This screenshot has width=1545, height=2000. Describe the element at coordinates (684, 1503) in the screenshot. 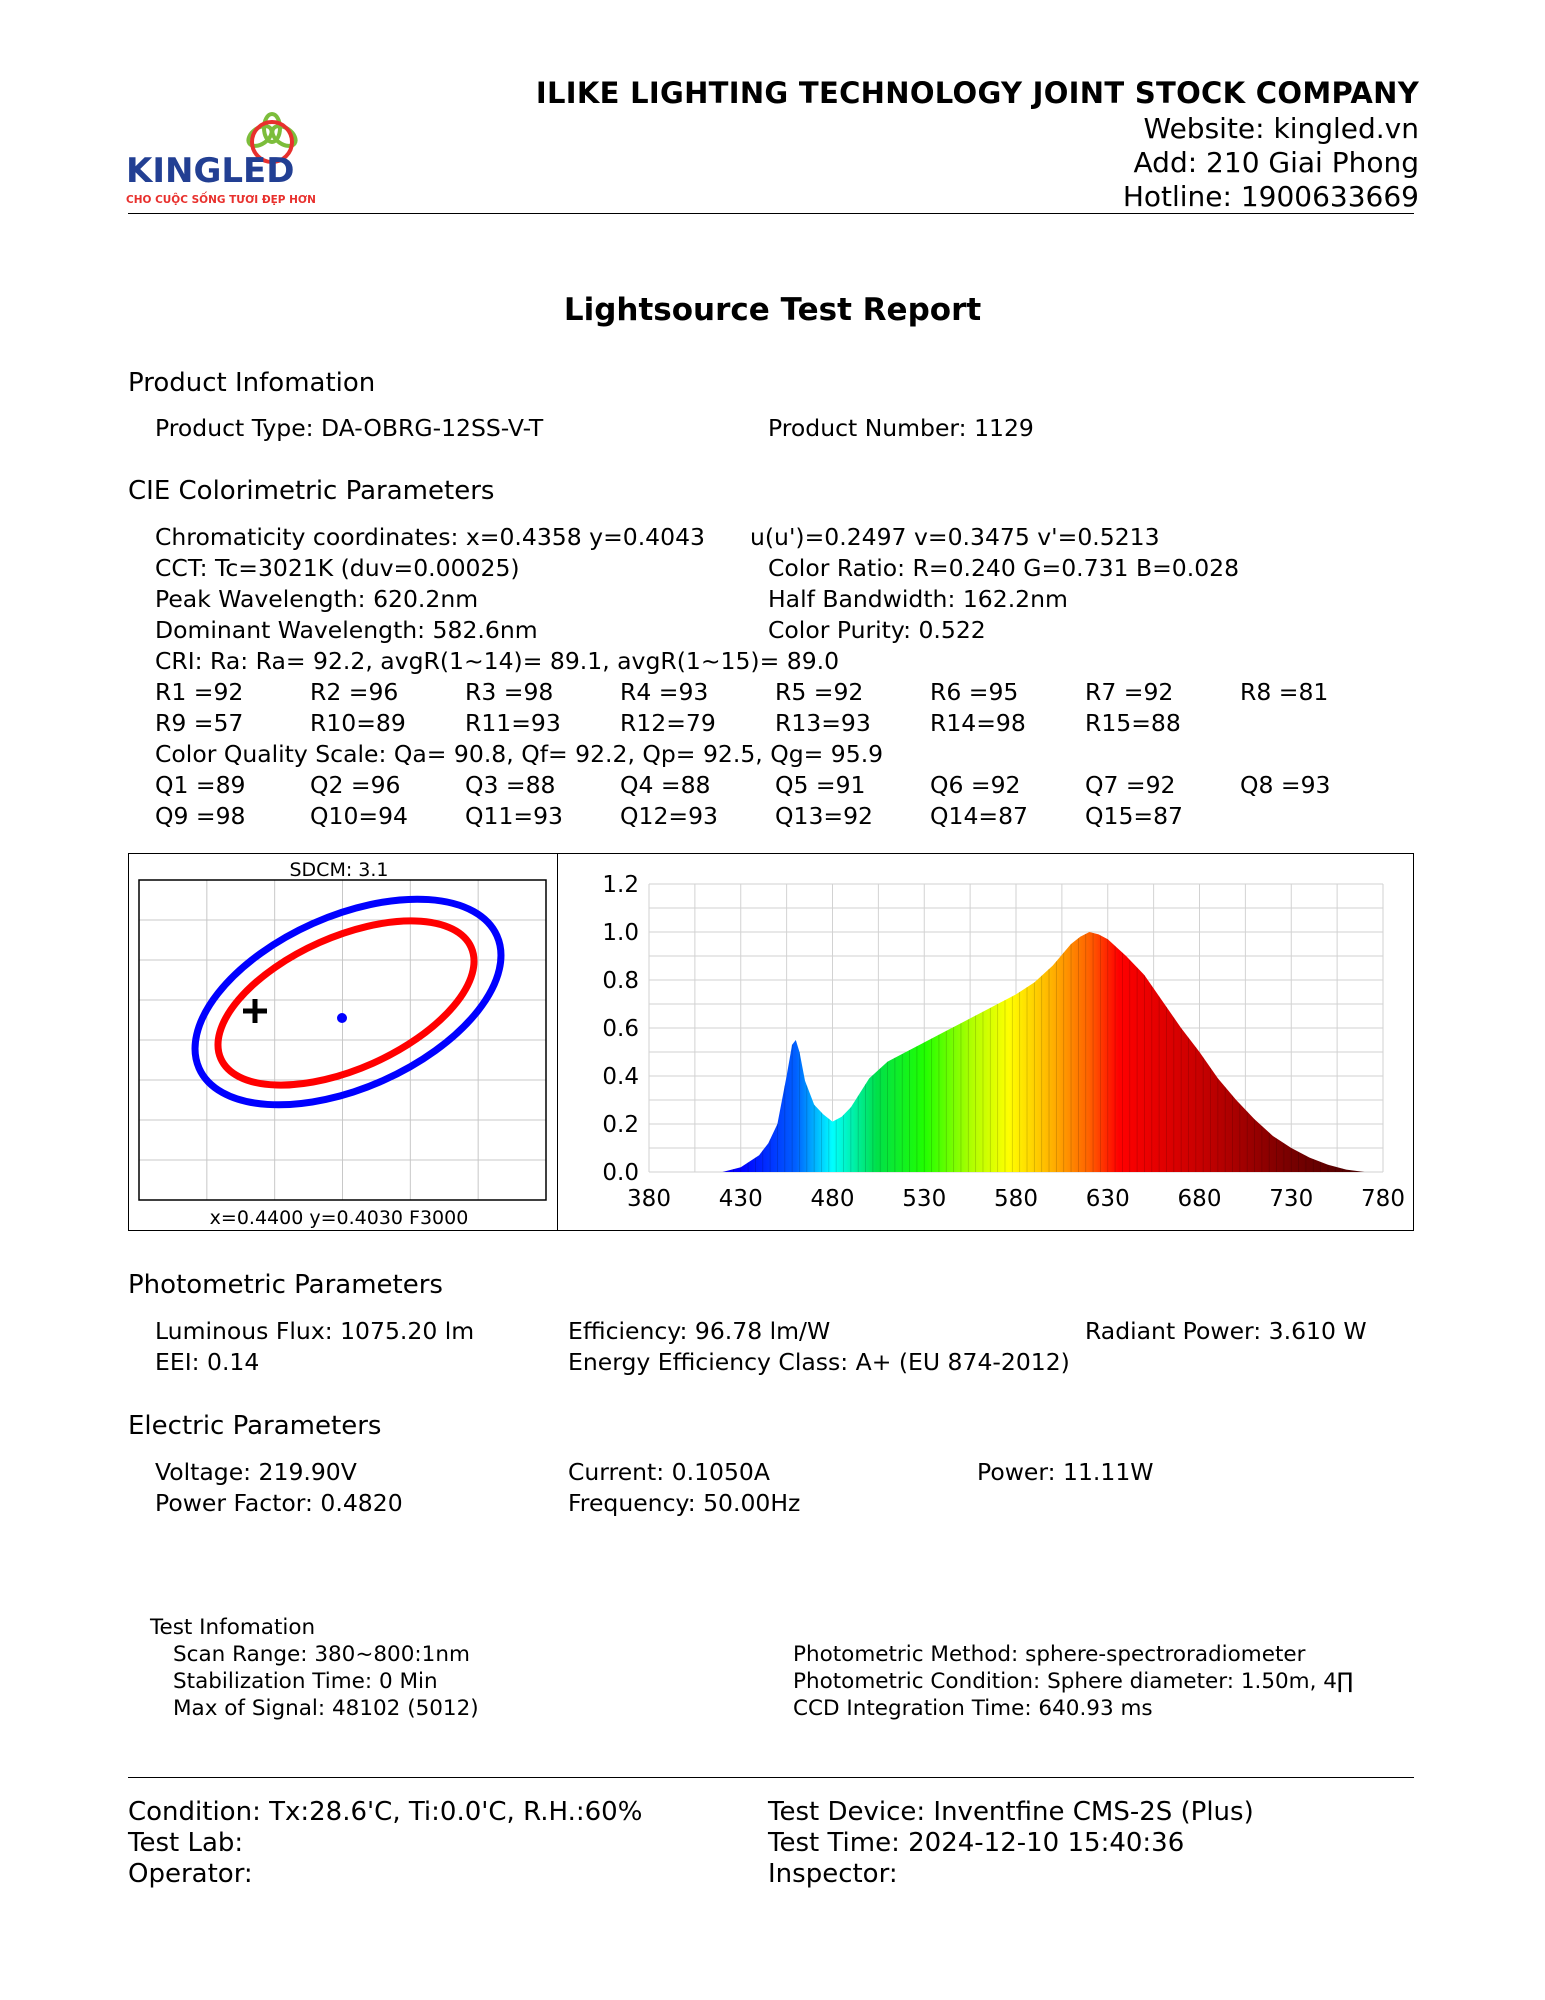

I see `frequency: Frequency: 50.00Hz` at that location.